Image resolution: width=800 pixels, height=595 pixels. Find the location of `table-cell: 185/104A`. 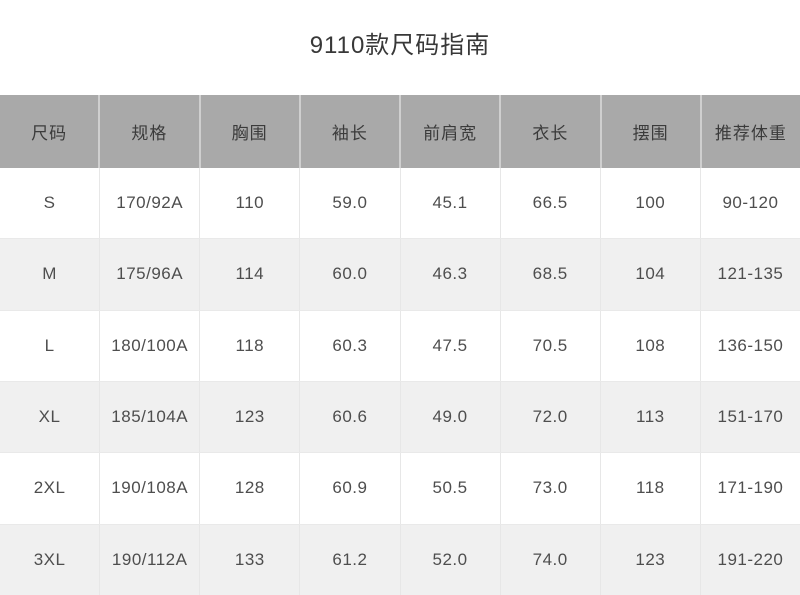

table-cell: 185/104A is located at coordinates (149, 417).